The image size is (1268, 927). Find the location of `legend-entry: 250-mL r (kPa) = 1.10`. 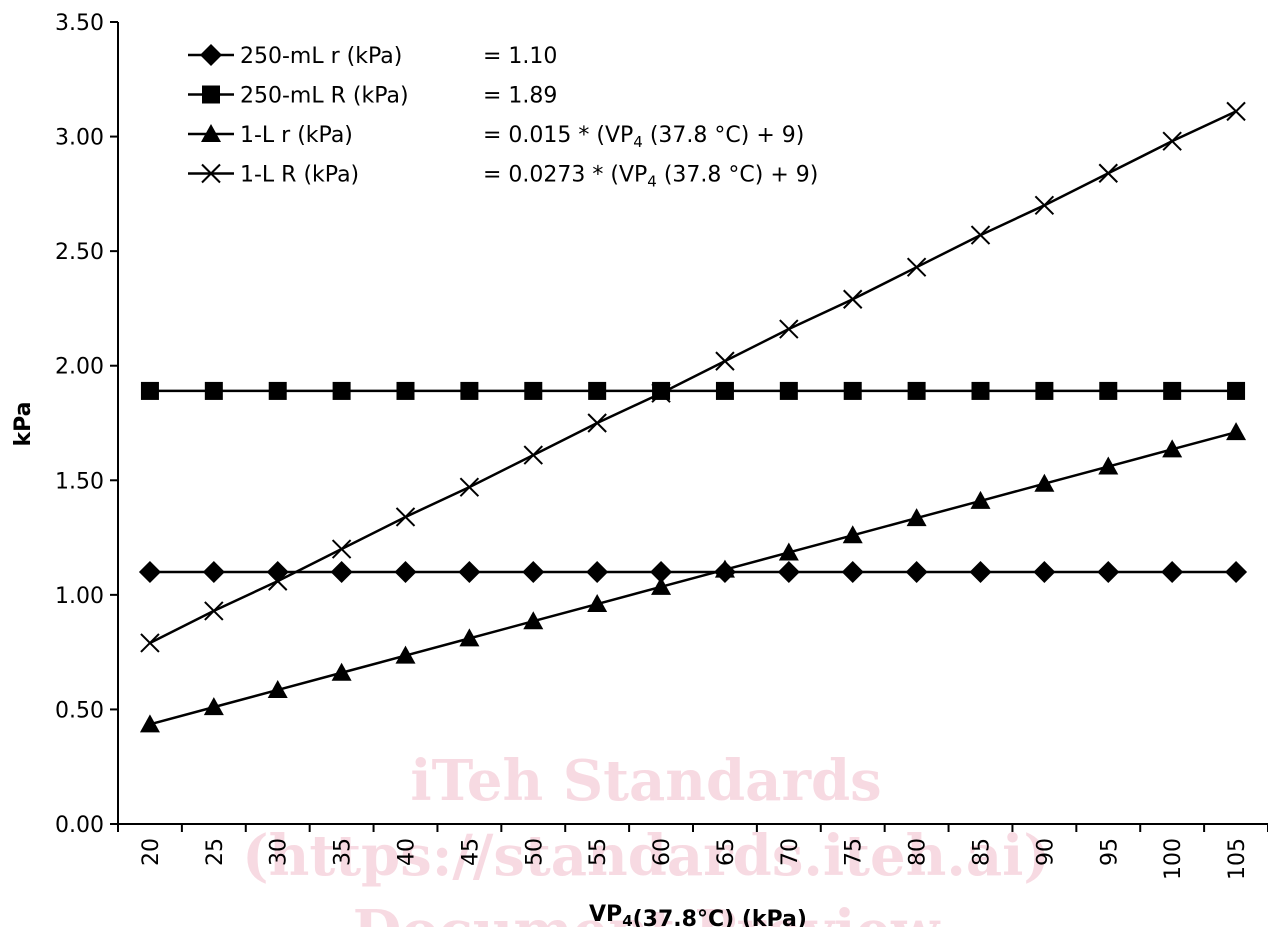

legend-entry: 250-mL r (kPa) = 1.10 is located at coordinates (372, 56).